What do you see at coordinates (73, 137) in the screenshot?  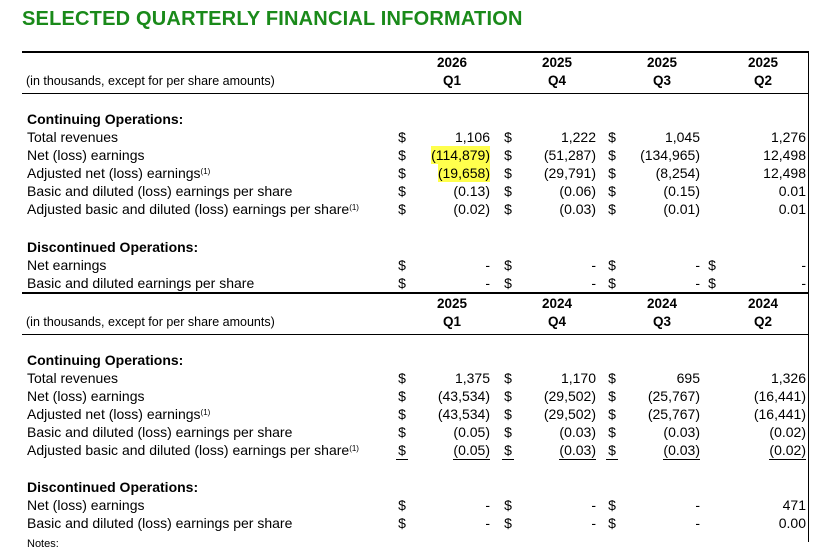 I see `row-label: Total revenues` at bounding box center [73, 137].